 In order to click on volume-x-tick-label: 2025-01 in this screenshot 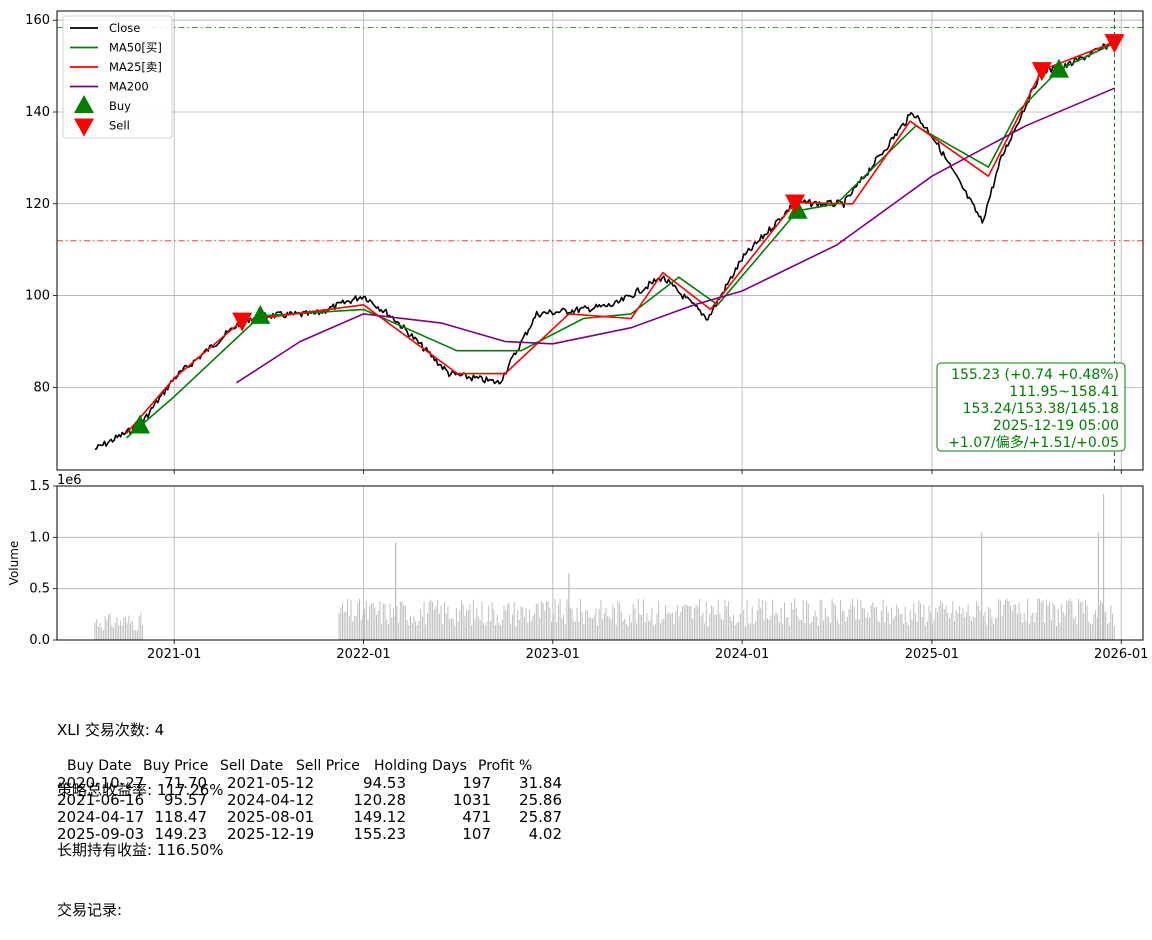, I will do `click(932, 654)`.